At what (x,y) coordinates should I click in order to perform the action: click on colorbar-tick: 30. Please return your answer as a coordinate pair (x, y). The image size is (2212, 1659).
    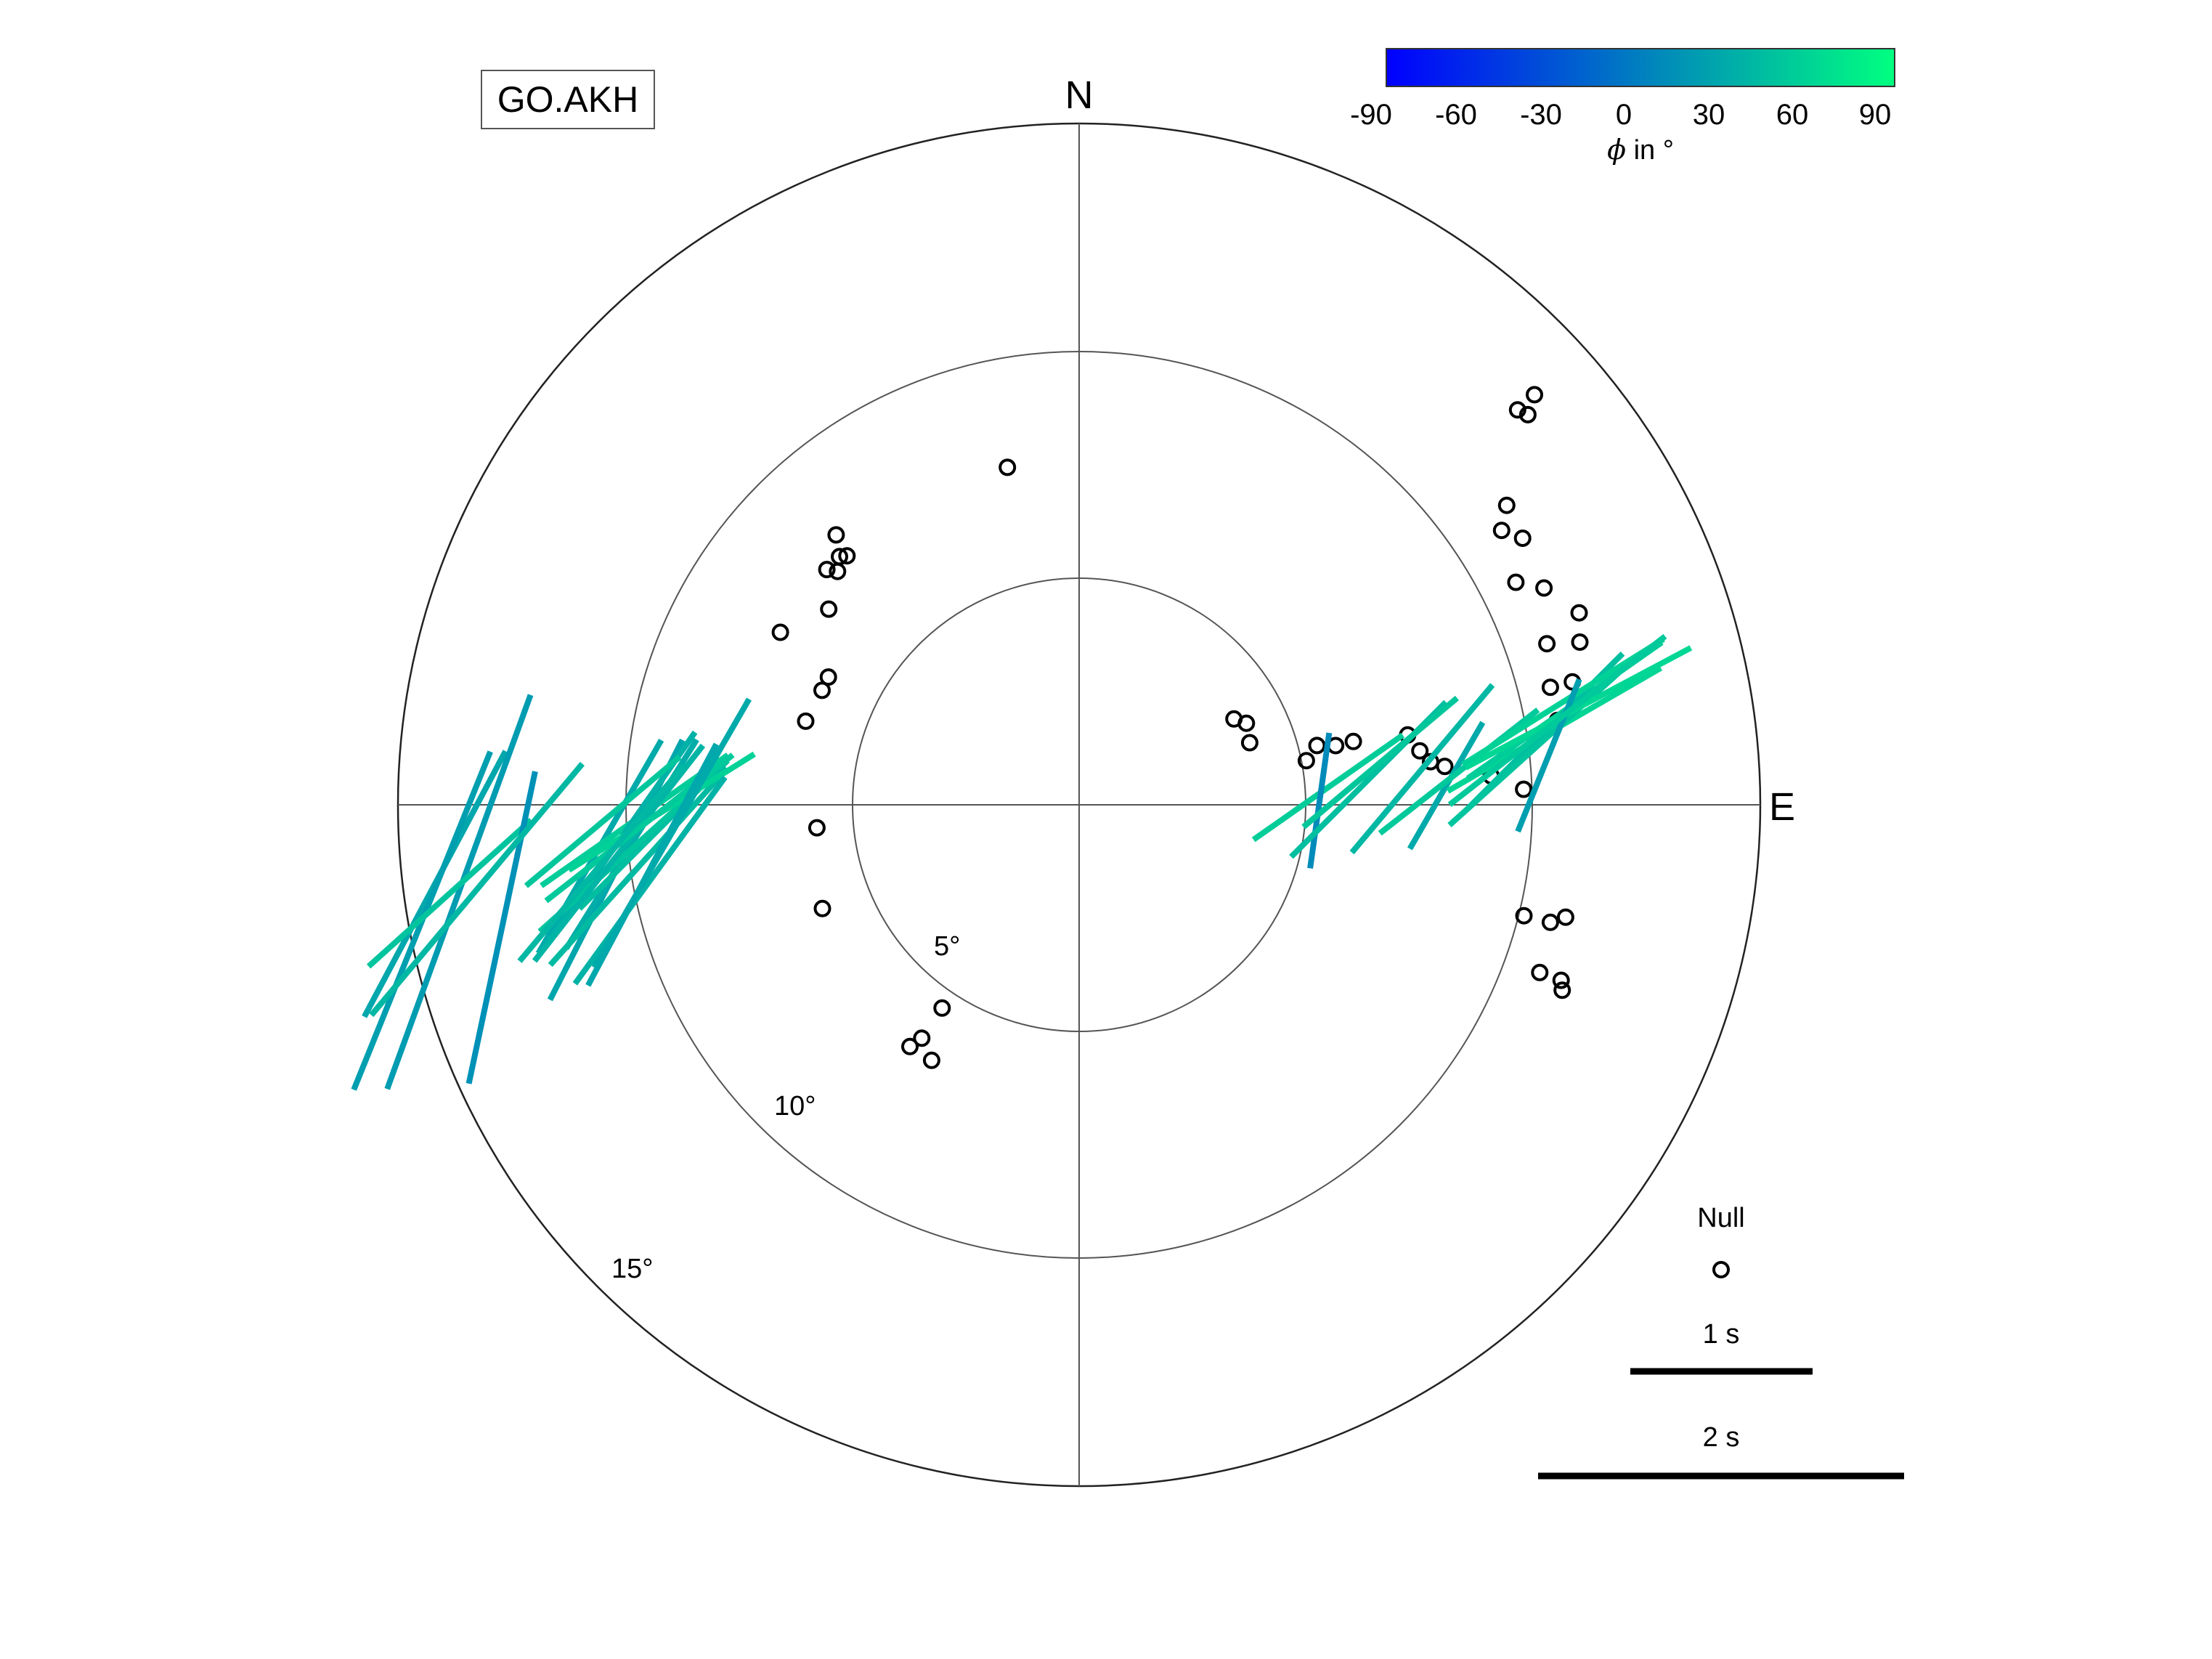
    Looking at the image, I should click on (1709, 115).